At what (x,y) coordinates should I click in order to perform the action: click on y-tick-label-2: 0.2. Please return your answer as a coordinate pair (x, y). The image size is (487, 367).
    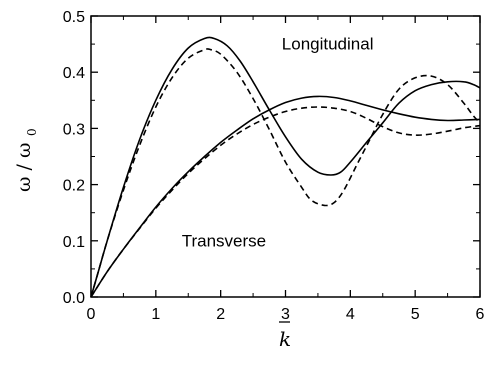
    Looking at the image, I should click on (74, 186).